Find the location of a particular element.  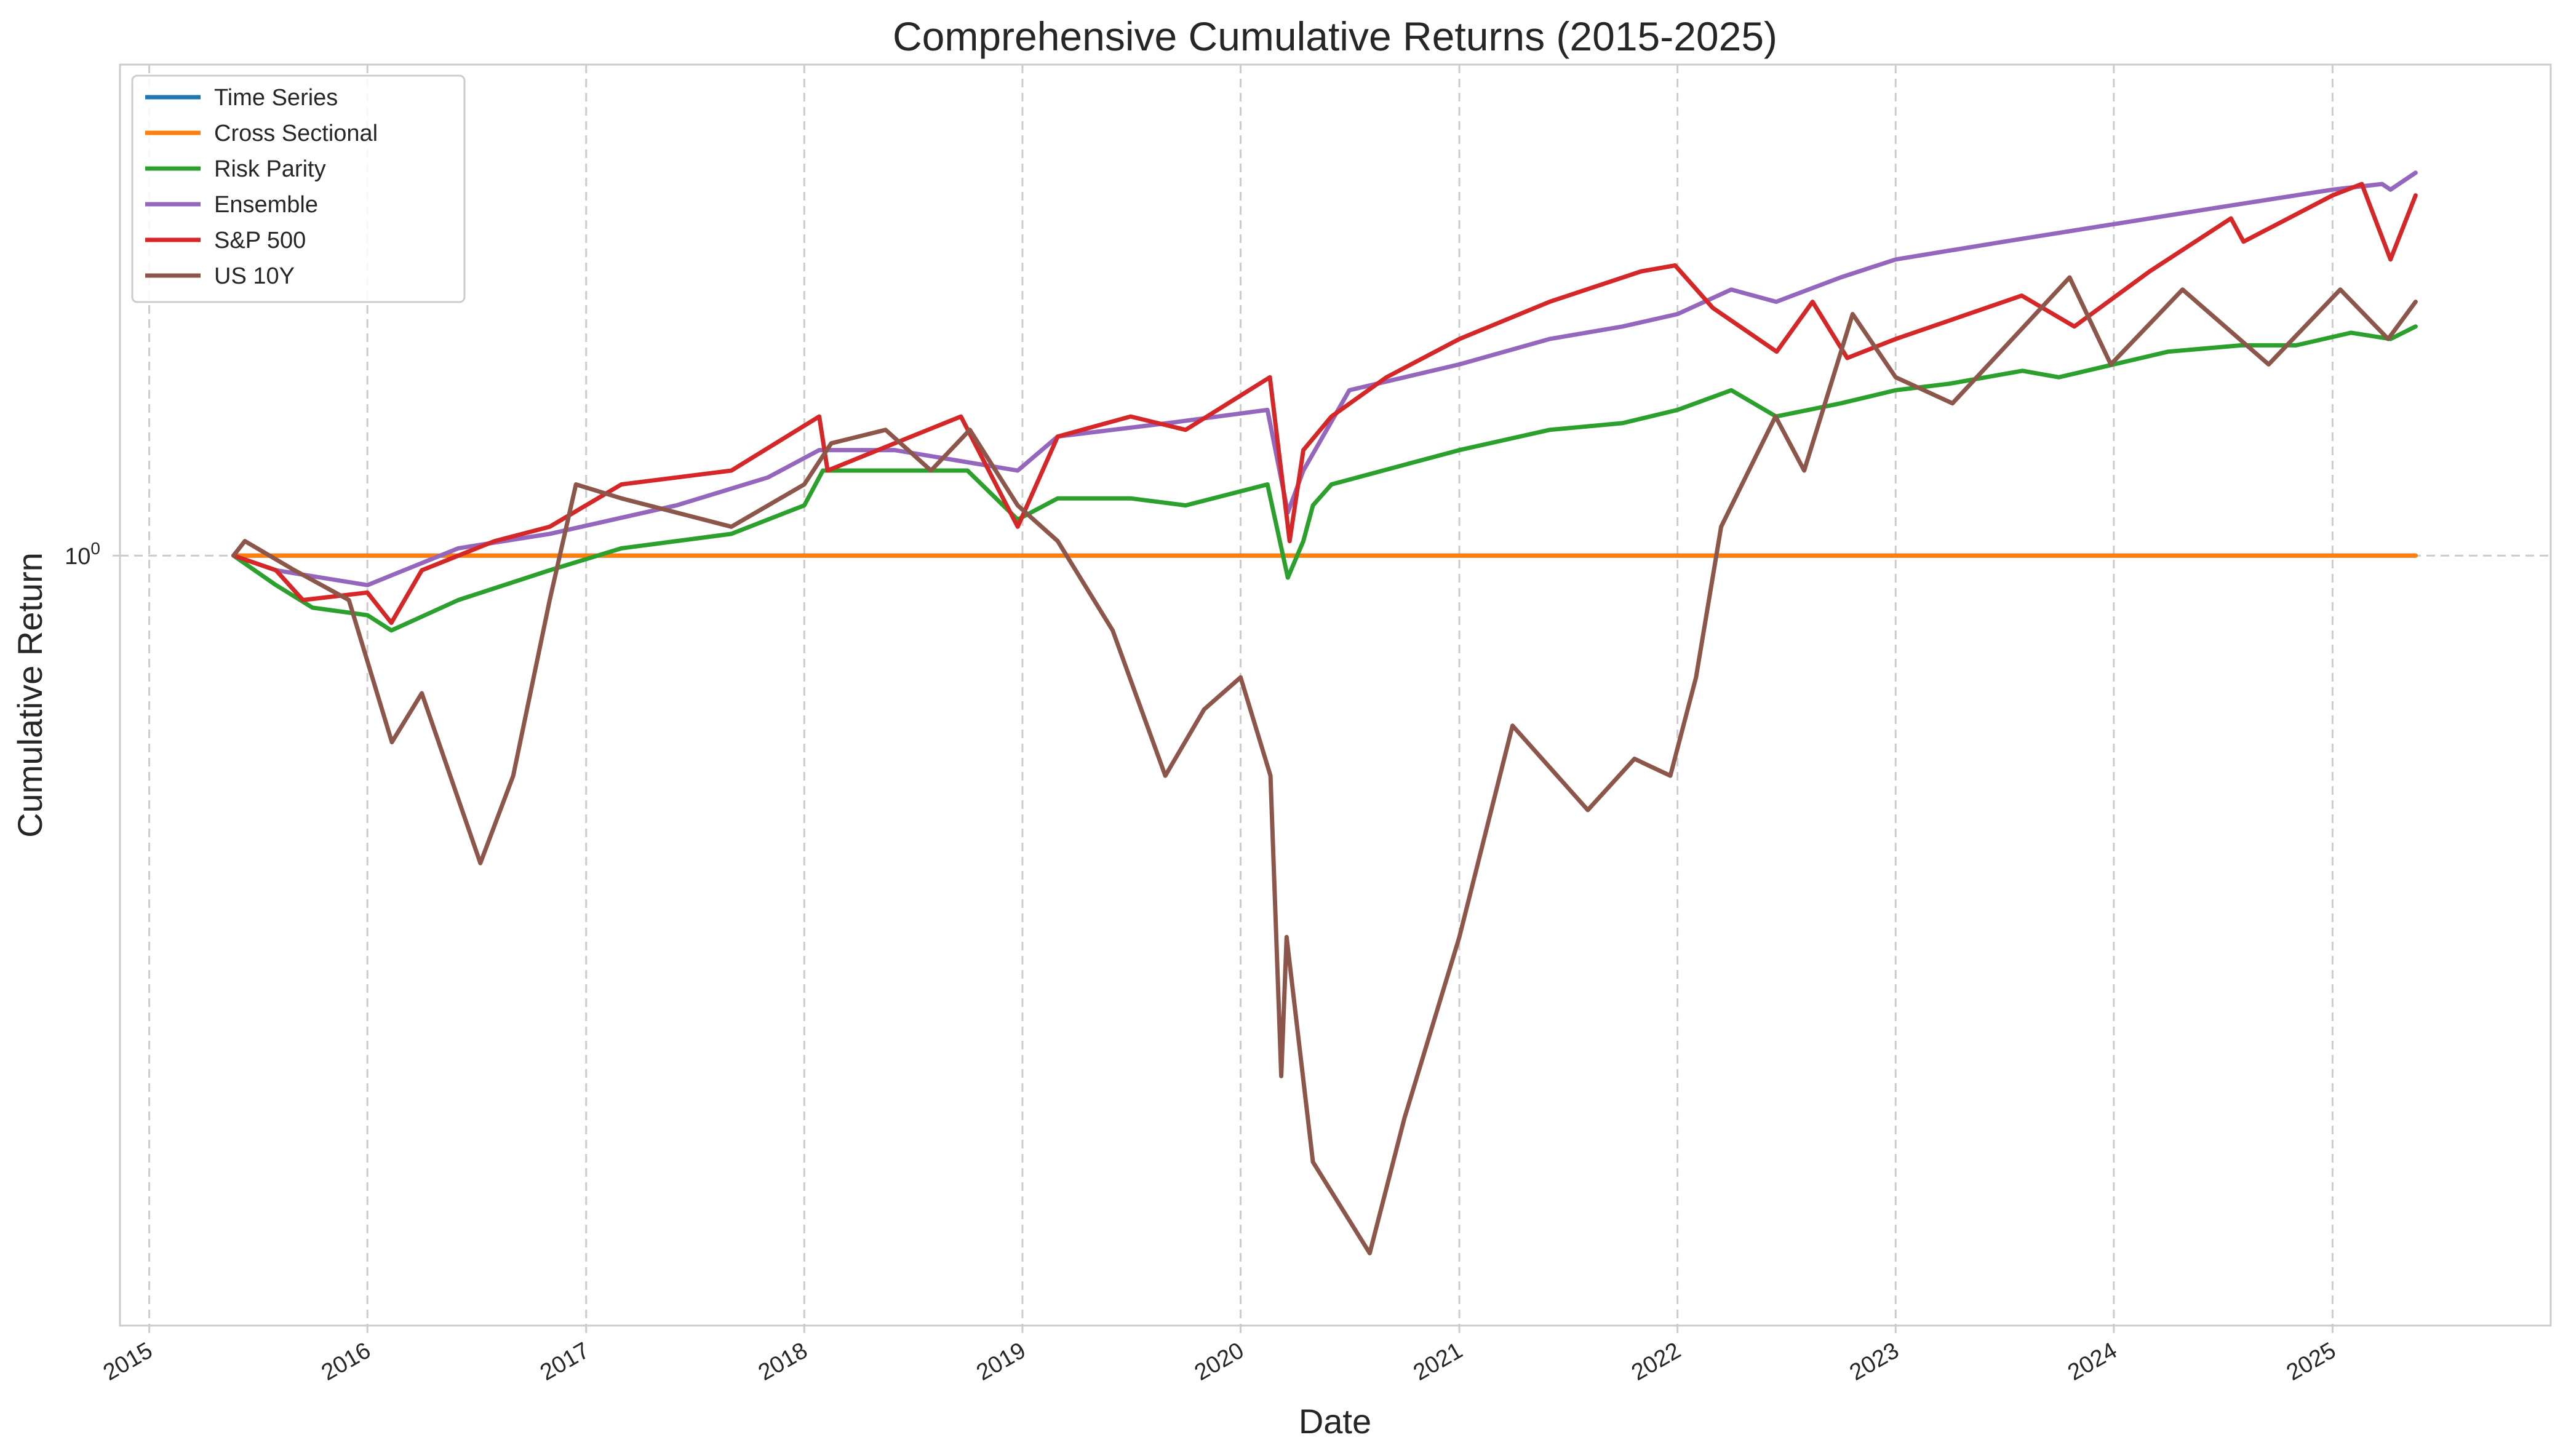

x-tick-label: 2015 is located at coordinates (128, 1362).